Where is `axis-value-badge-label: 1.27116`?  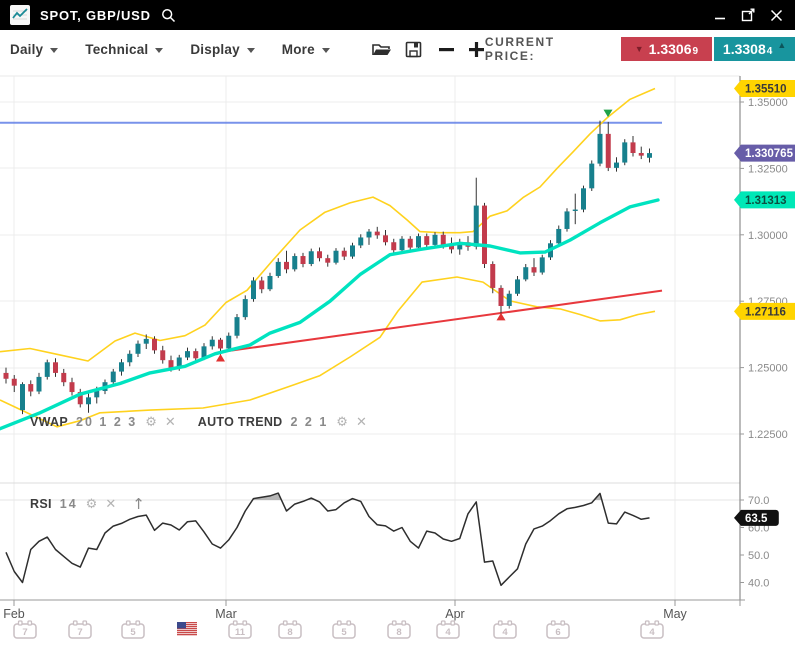 axis-value-badge-label: 1.27116 is located at coordinates (765, 312).